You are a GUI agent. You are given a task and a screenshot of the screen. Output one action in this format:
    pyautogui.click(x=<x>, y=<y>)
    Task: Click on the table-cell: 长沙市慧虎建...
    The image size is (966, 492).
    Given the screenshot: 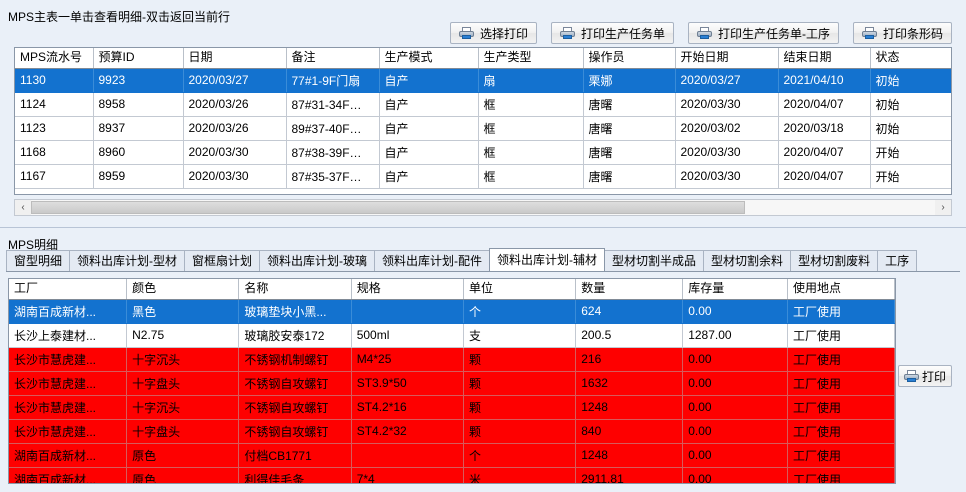 What is the action you would take?
    pyautogui.click(x=68, y=383)
    